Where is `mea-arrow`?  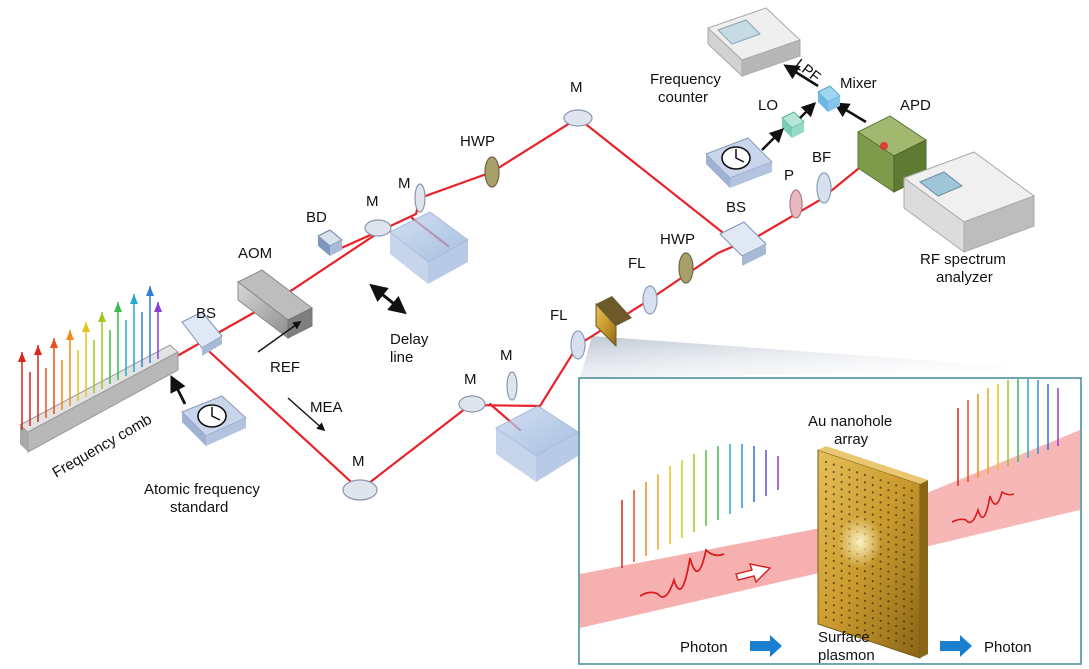
mea-arrow is located at coordinates (306, 414).